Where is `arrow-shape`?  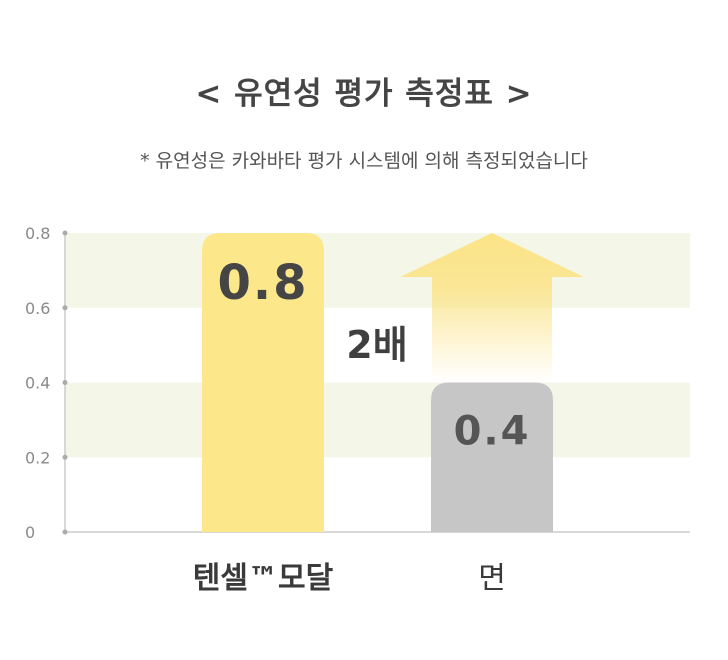 arrow-shape is located at coordinates (492, 307).